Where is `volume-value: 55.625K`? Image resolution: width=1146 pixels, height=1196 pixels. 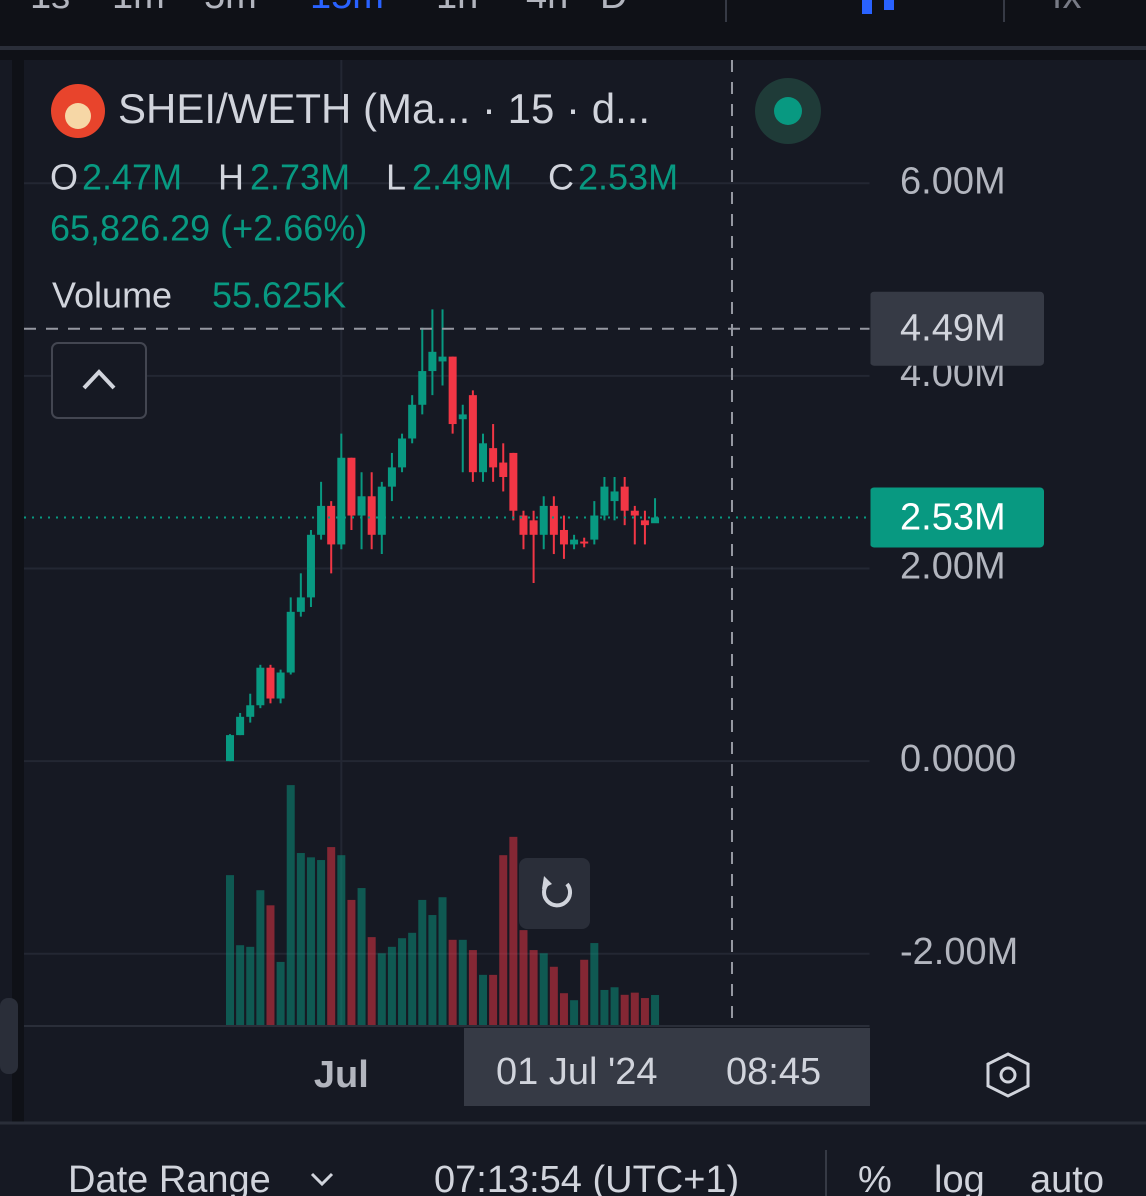 volume-value: 55.625K is located at coordinates (279, 295).